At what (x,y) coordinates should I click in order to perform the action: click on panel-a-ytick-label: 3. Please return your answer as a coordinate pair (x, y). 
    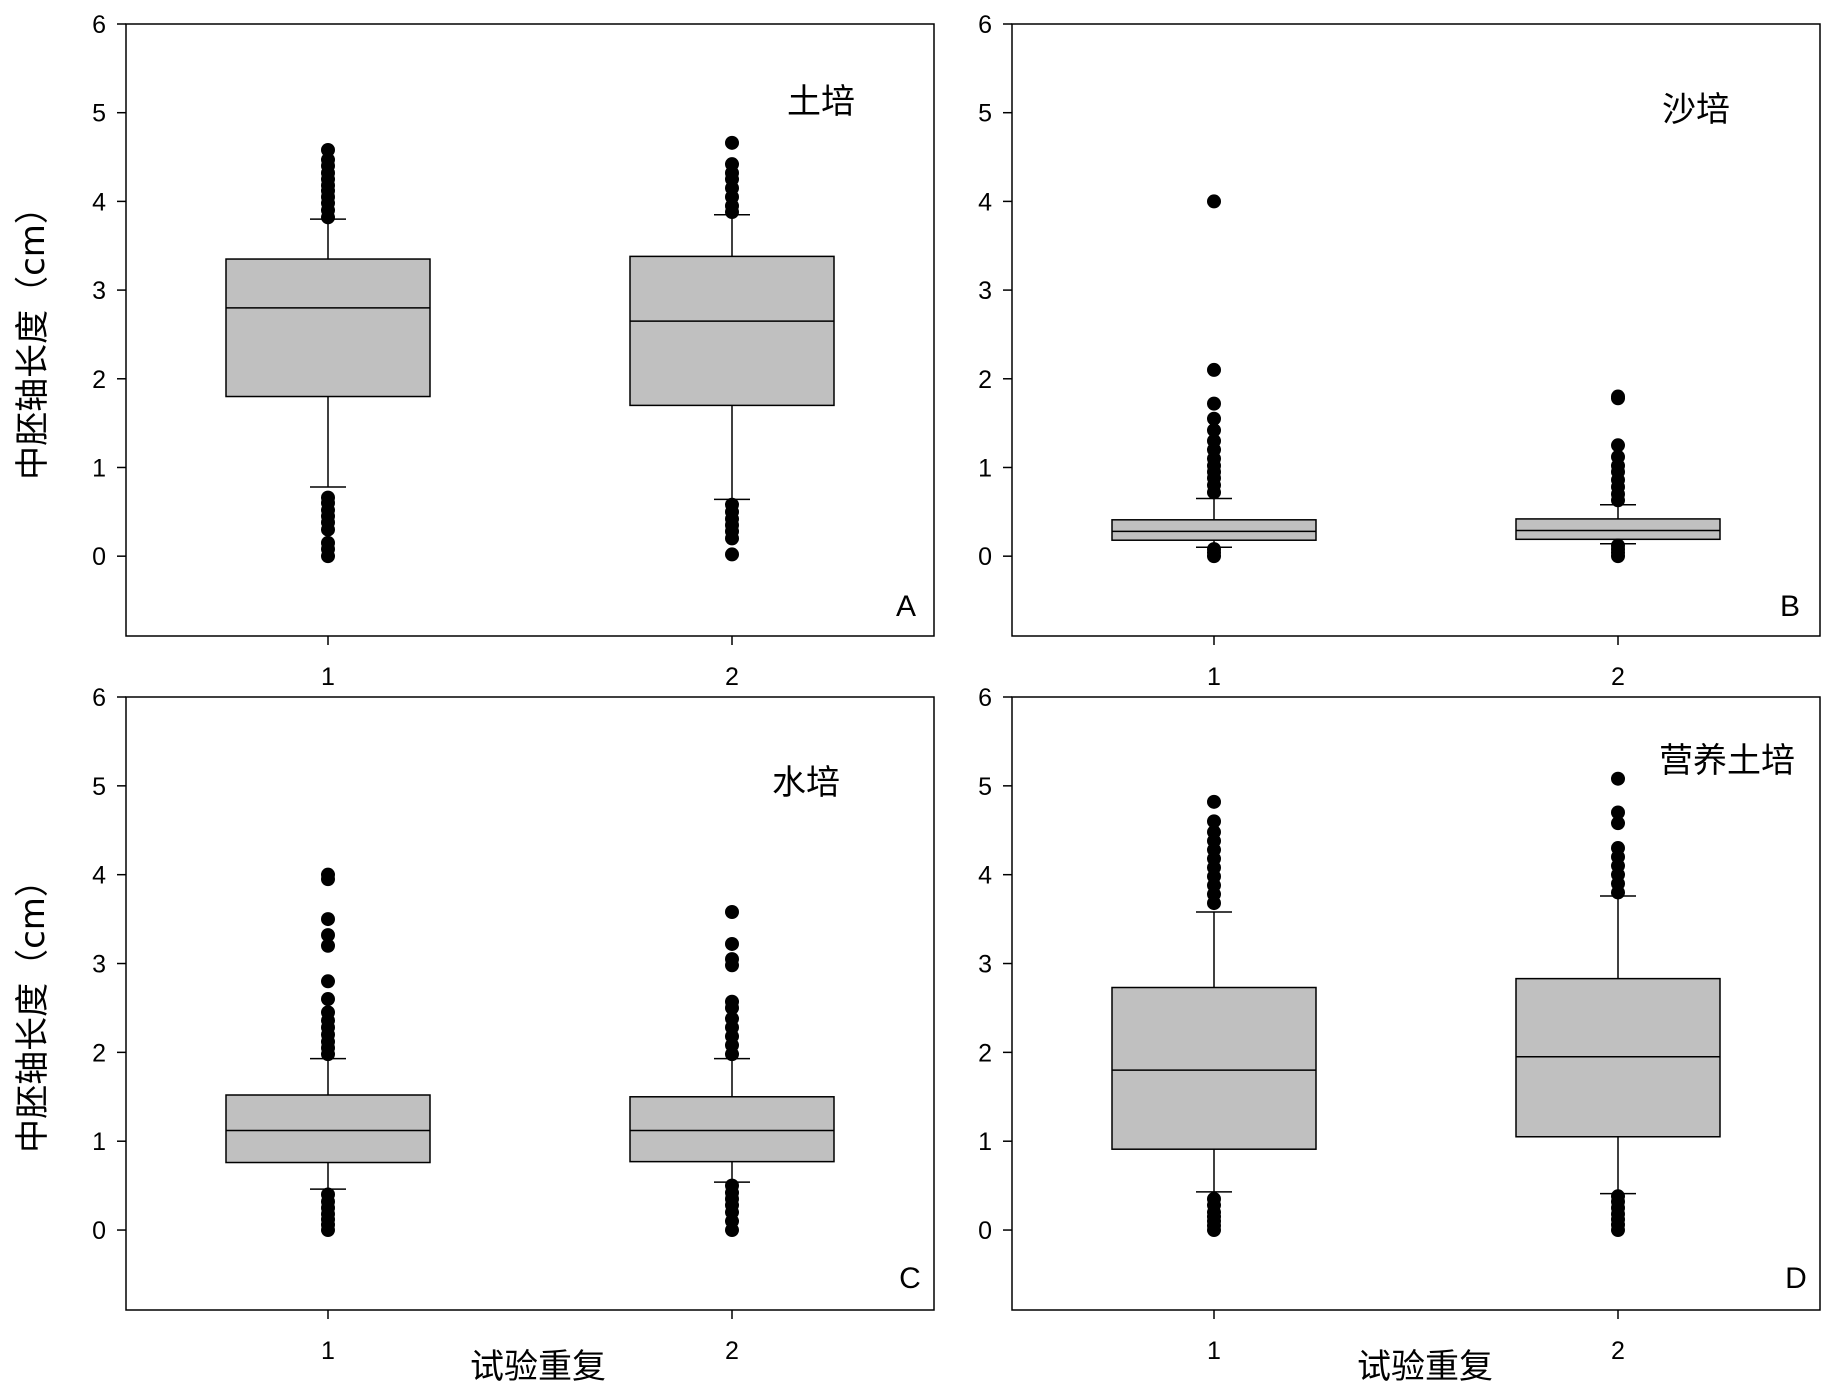
    Looking at the image, I should click on (99, 291).